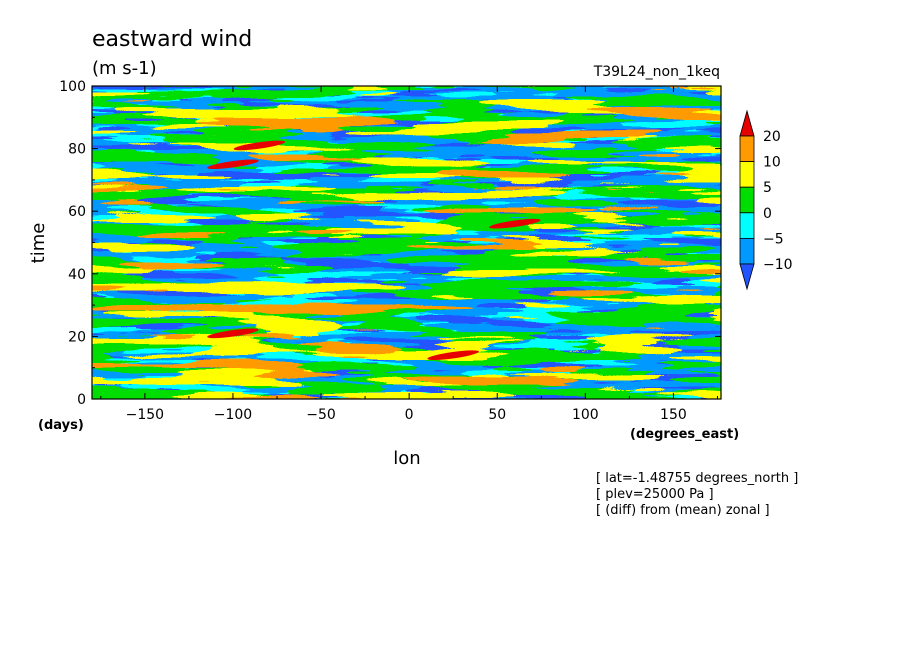 Image resolution: width=904 pixels, height=654 pixels. What do you see at coordinates (77, 150) in the screenshot?
I see `y-tick-label: 80` at bounding box center [77, 150].